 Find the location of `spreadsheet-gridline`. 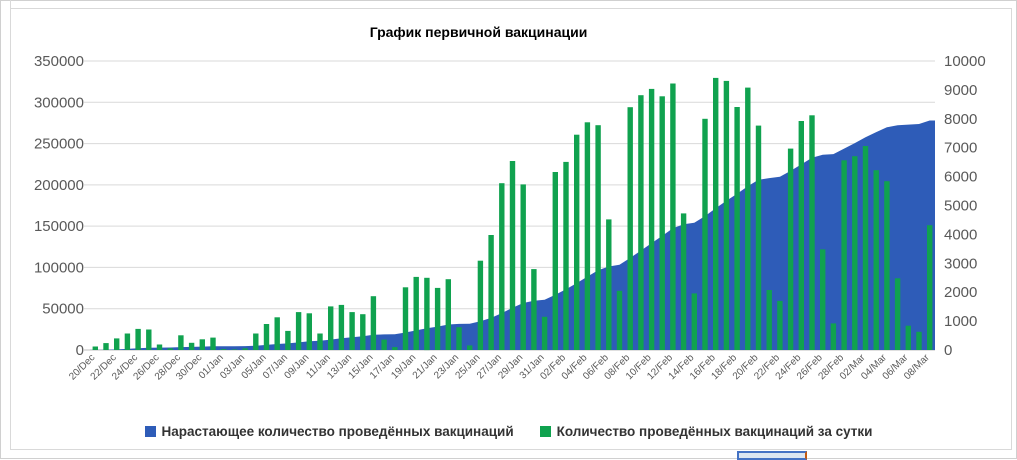

spreadsheet-gridline is located at coordinates (10, 4).